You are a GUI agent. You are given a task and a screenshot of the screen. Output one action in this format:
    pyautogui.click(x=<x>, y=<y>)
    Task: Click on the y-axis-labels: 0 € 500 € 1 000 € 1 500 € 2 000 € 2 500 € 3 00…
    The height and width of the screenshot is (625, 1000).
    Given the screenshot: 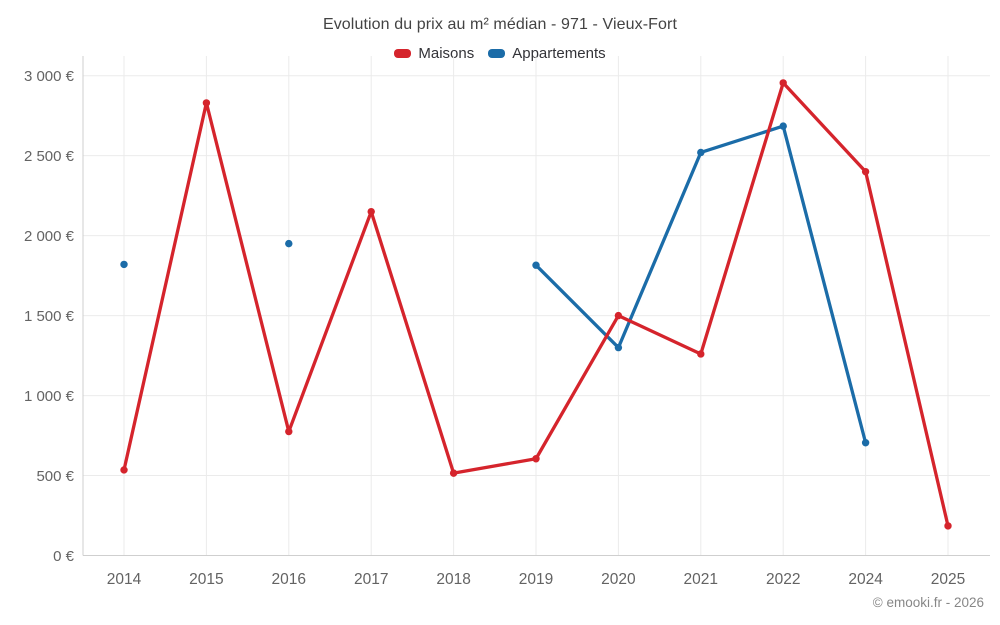 What is the action you would take?
    pyautogui.click(x=49, y=316)
    